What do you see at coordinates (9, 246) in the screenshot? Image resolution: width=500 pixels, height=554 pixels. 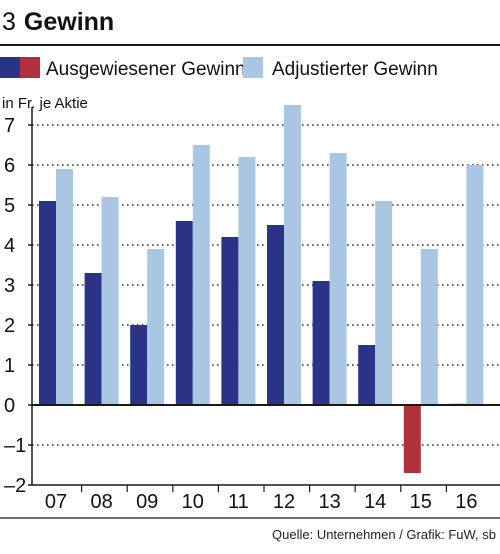 I see `y-tick-label: 4` at bounding box center [9, 246].